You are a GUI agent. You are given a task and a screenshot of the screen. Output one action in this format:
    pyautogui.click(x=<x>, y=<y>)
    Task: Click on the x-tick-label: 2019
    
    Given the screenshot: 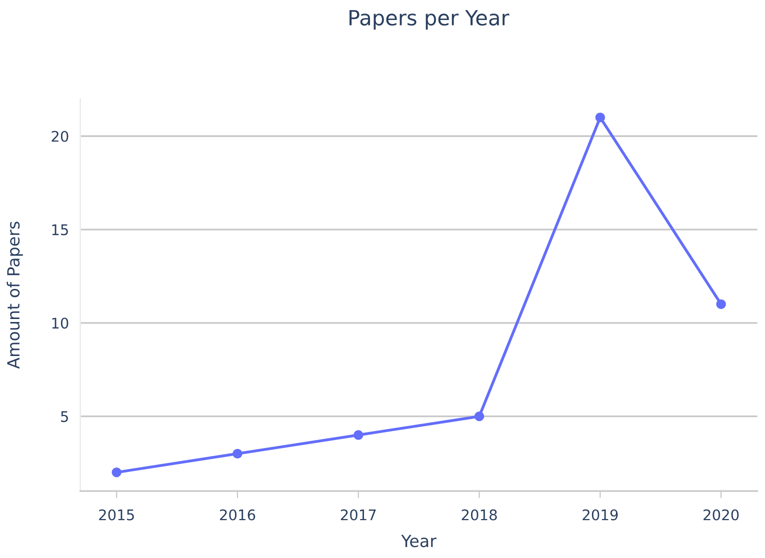 What is the action you would take?
    pyautogui.click(x=600, y=514)
    